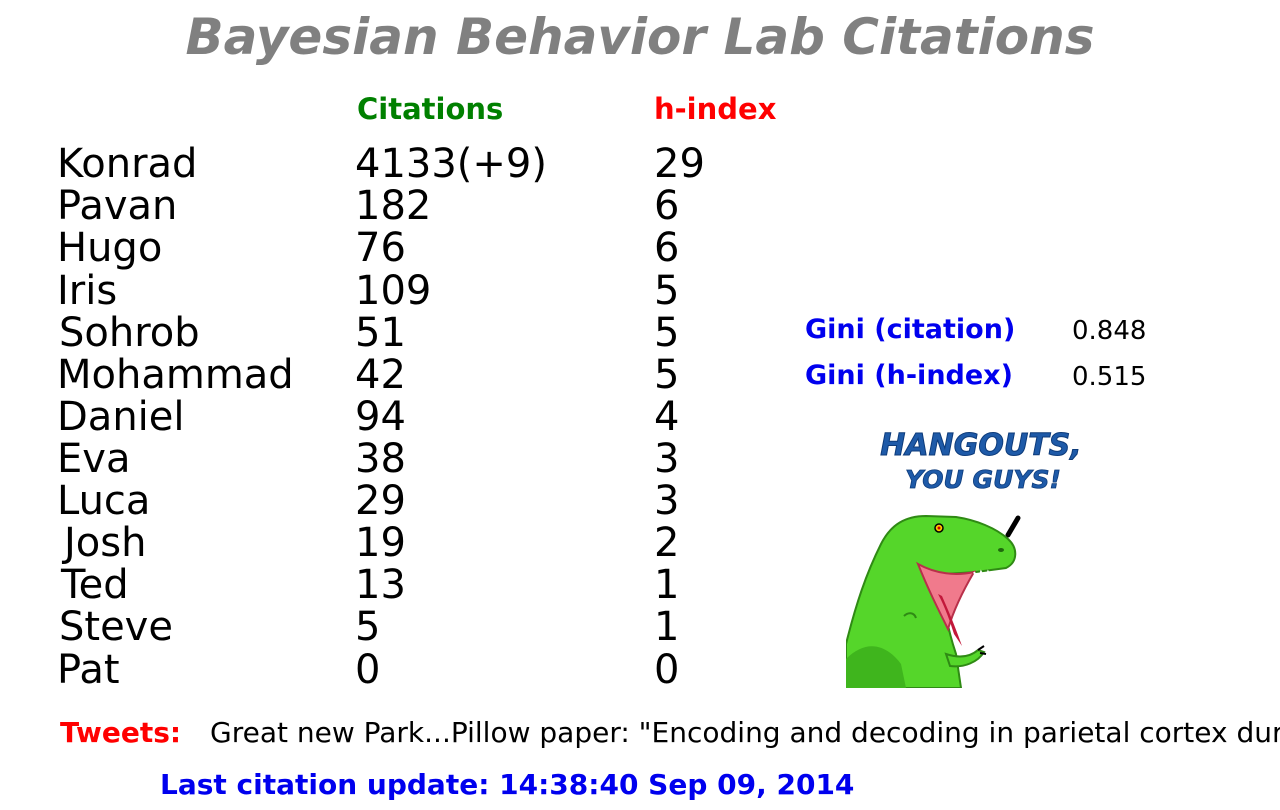  Describe the element at coordinates (88, 670) in the screenshot. I see `member-name: Pat` at that location.